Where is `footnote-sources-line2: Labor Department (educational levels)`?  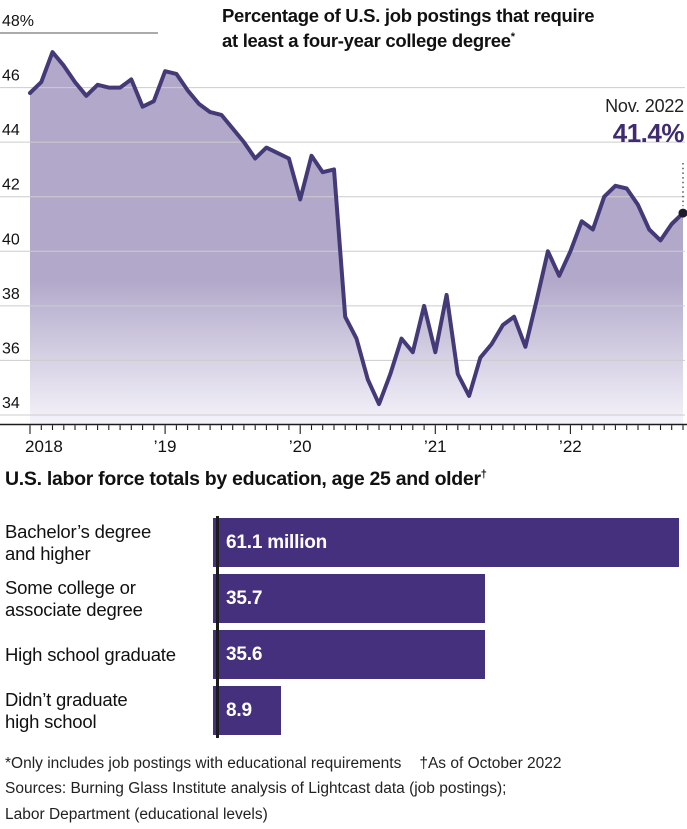 footnote-sources-line2: Labor Department (educational levels) is located at coordinates (343, 815).